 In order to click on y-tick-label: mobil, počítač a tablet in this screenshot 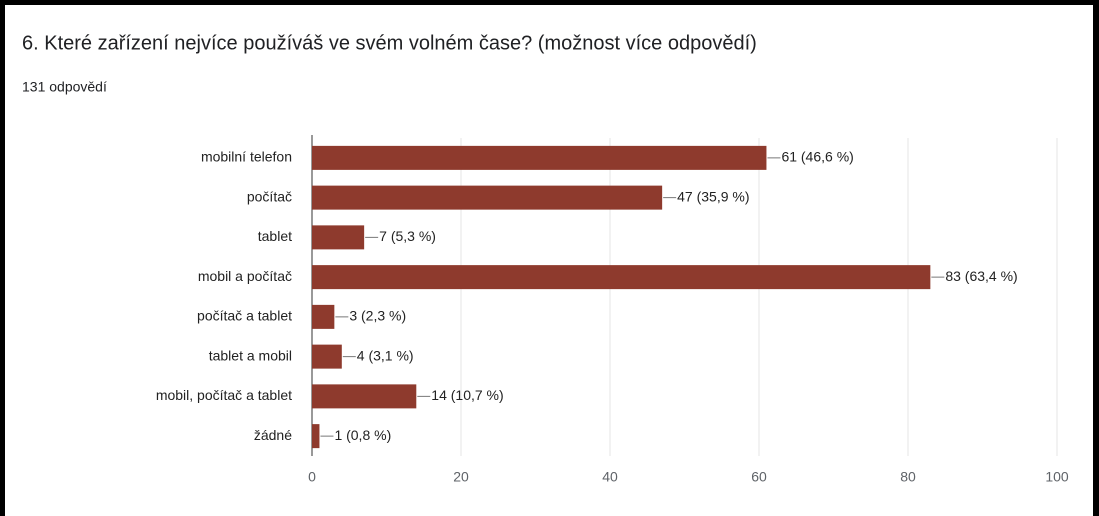, I will do `click(224, 395)`.